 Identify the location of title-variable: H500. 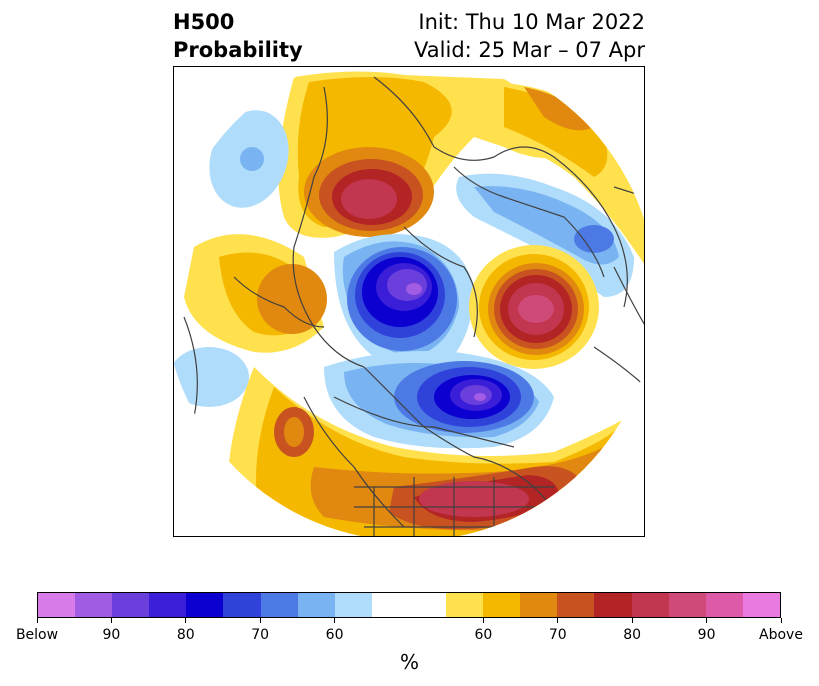
(204, 22).